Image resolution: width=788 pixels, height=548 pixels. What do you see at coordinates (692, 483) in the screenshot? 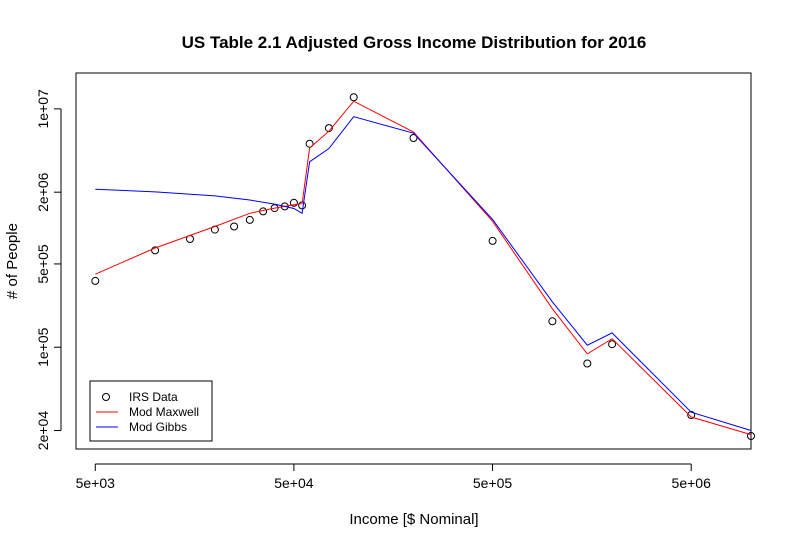
I see `x-tick-label: 5e+06` at bounding box center [692, 483].